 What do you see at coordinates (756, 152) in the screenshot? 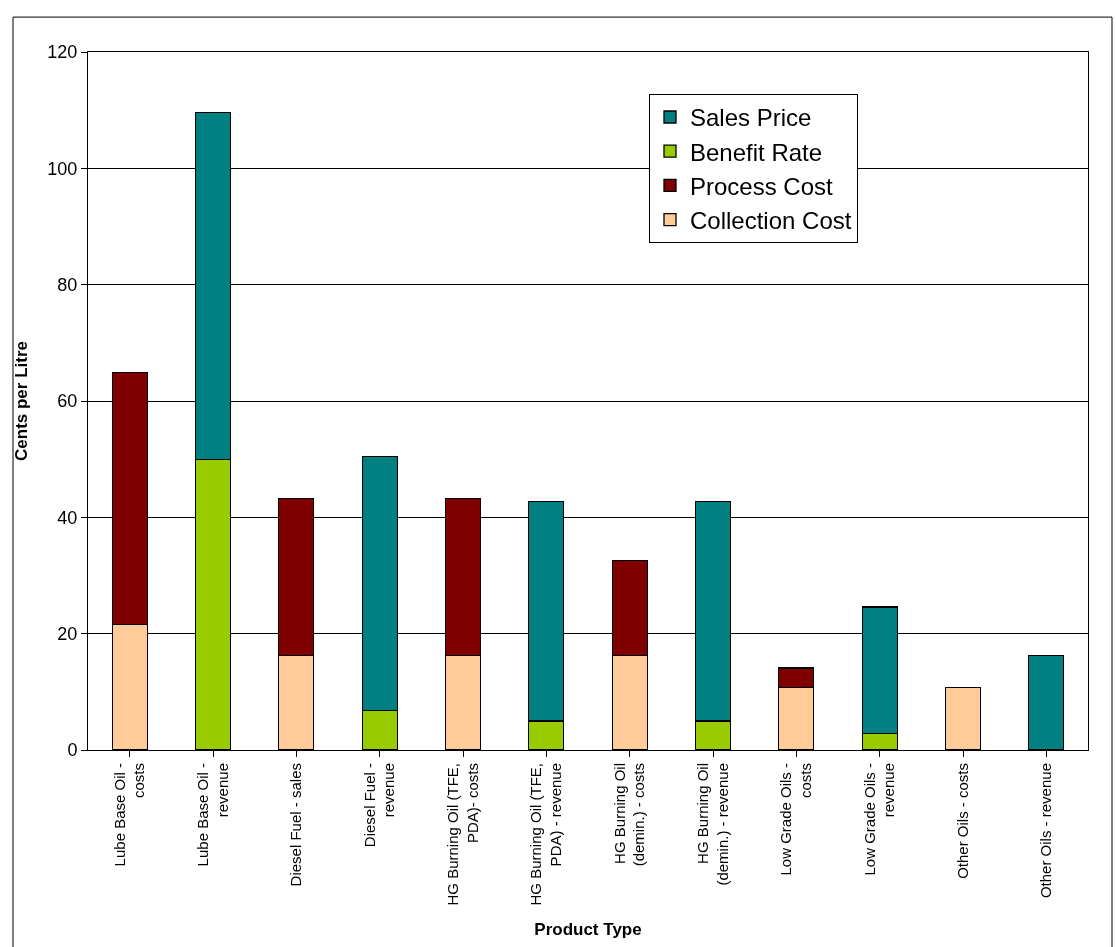
I see `legend-label: Benefit Rate` at bounding box center [756, 152].